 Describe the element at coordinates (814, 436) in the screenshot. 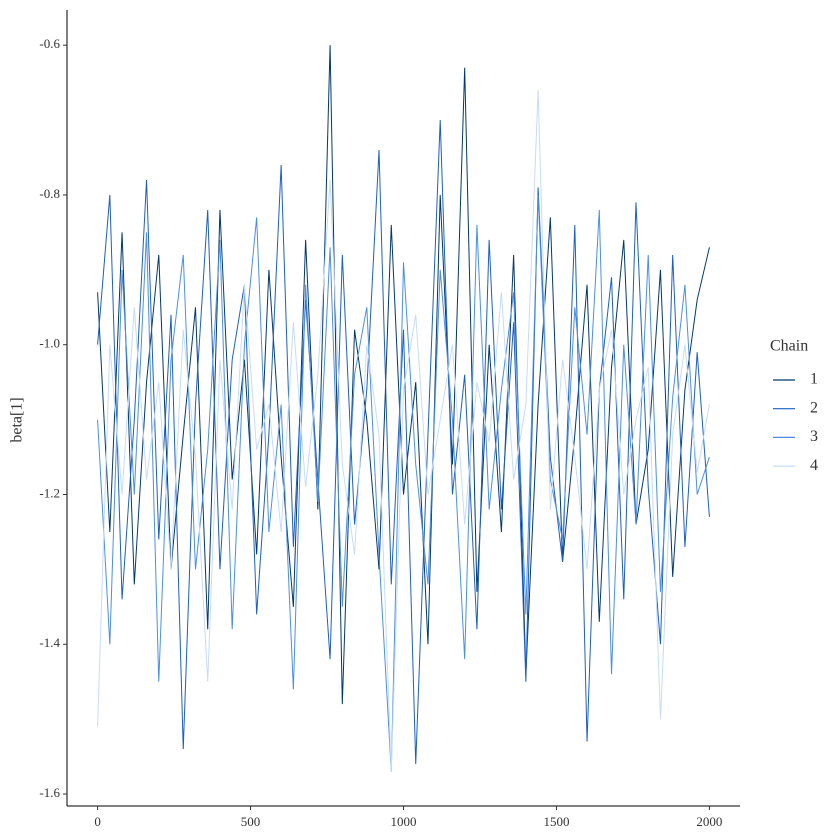

I see `legend-label: 3` at that location.